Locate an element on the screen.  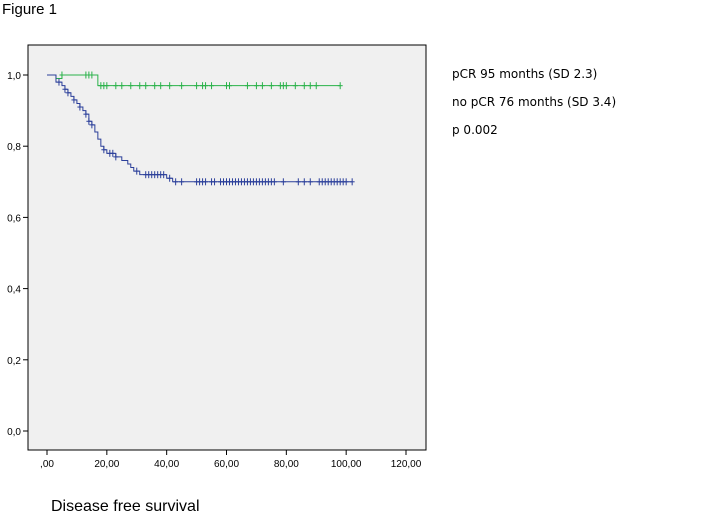
y-tick-label: 0,0 is located at coordinates (14, 432).